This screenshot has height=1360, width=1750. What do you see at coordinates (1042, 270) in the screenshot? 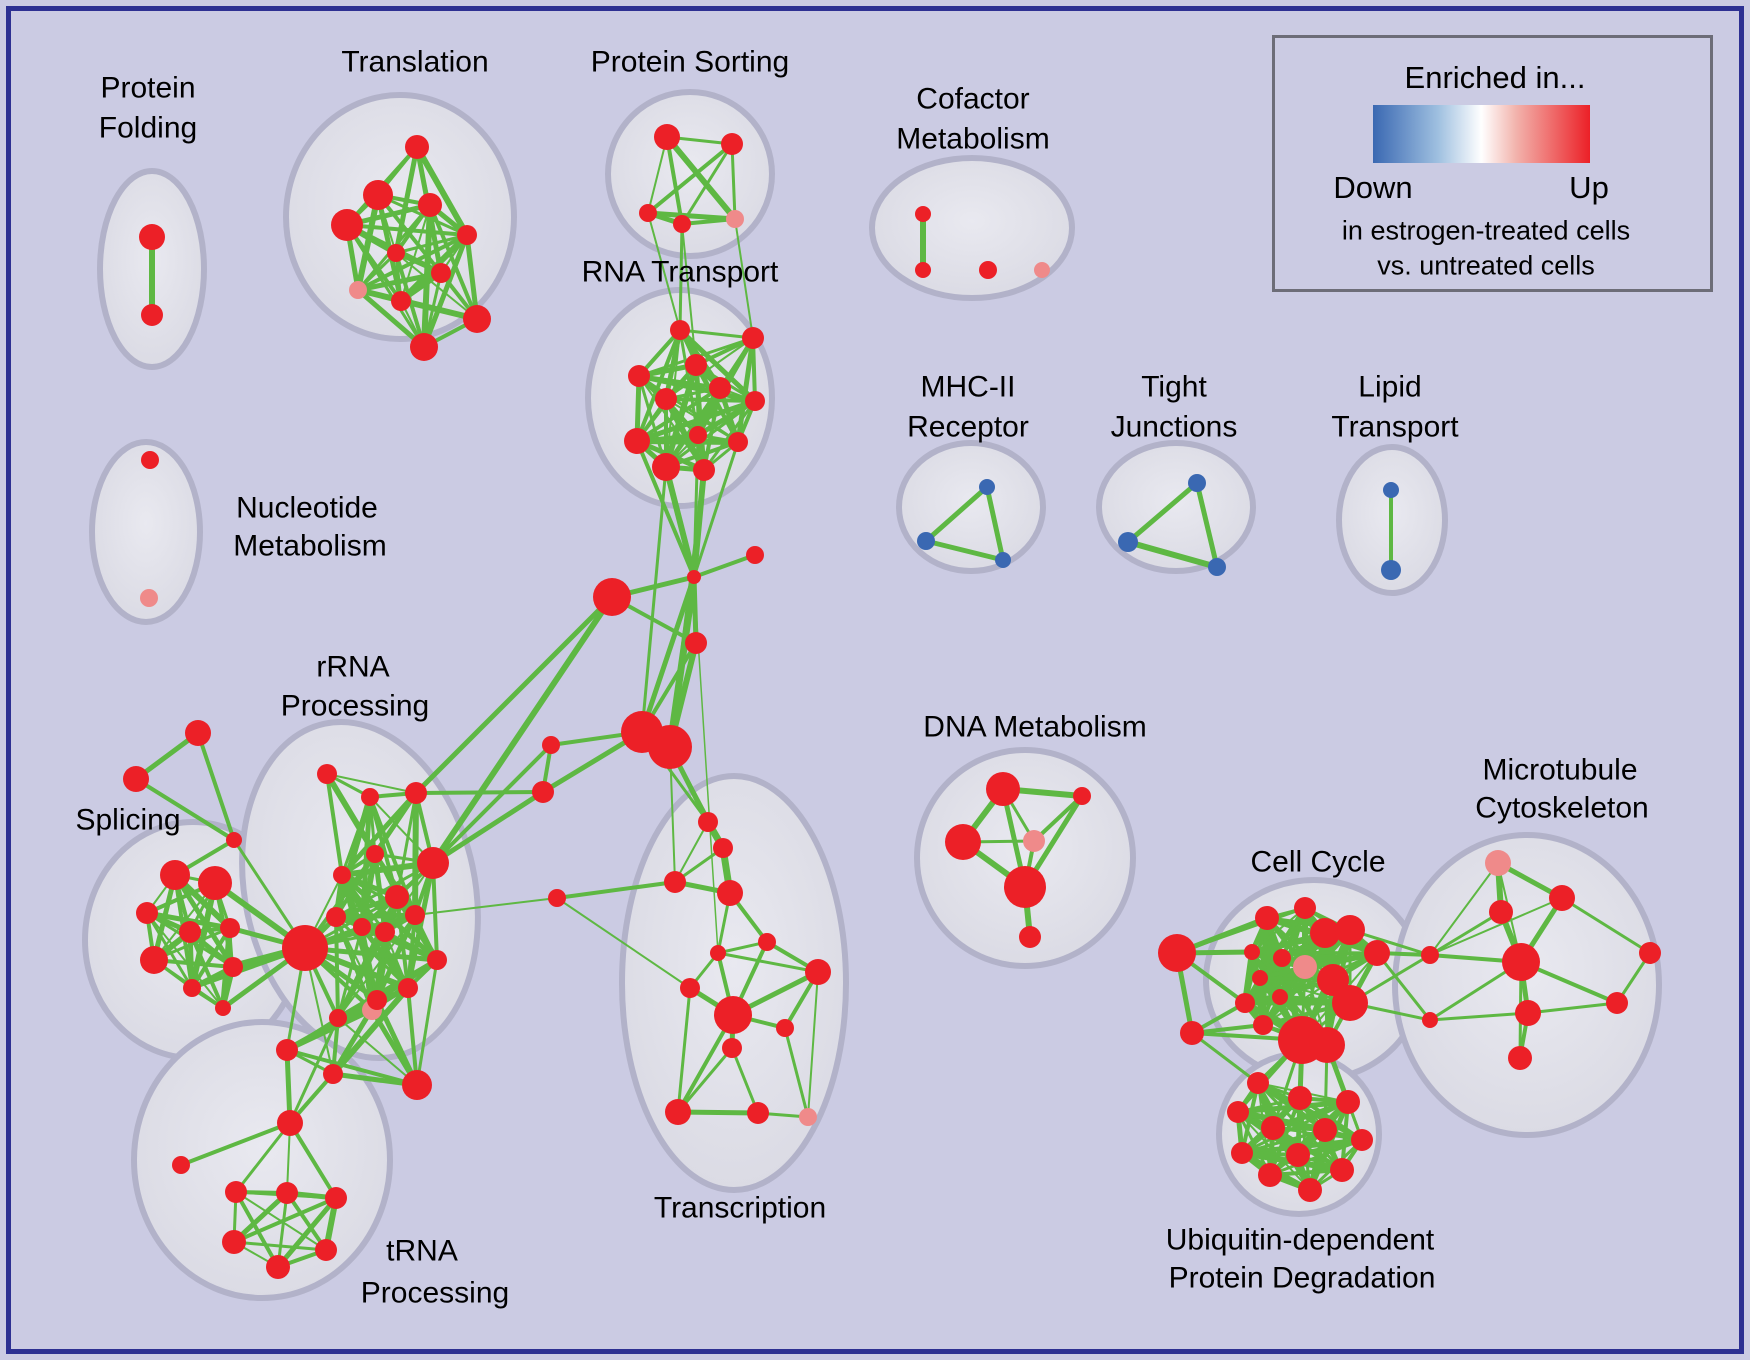
I see `node-cofactor-metabolism` at bounding box center [1042, 270].